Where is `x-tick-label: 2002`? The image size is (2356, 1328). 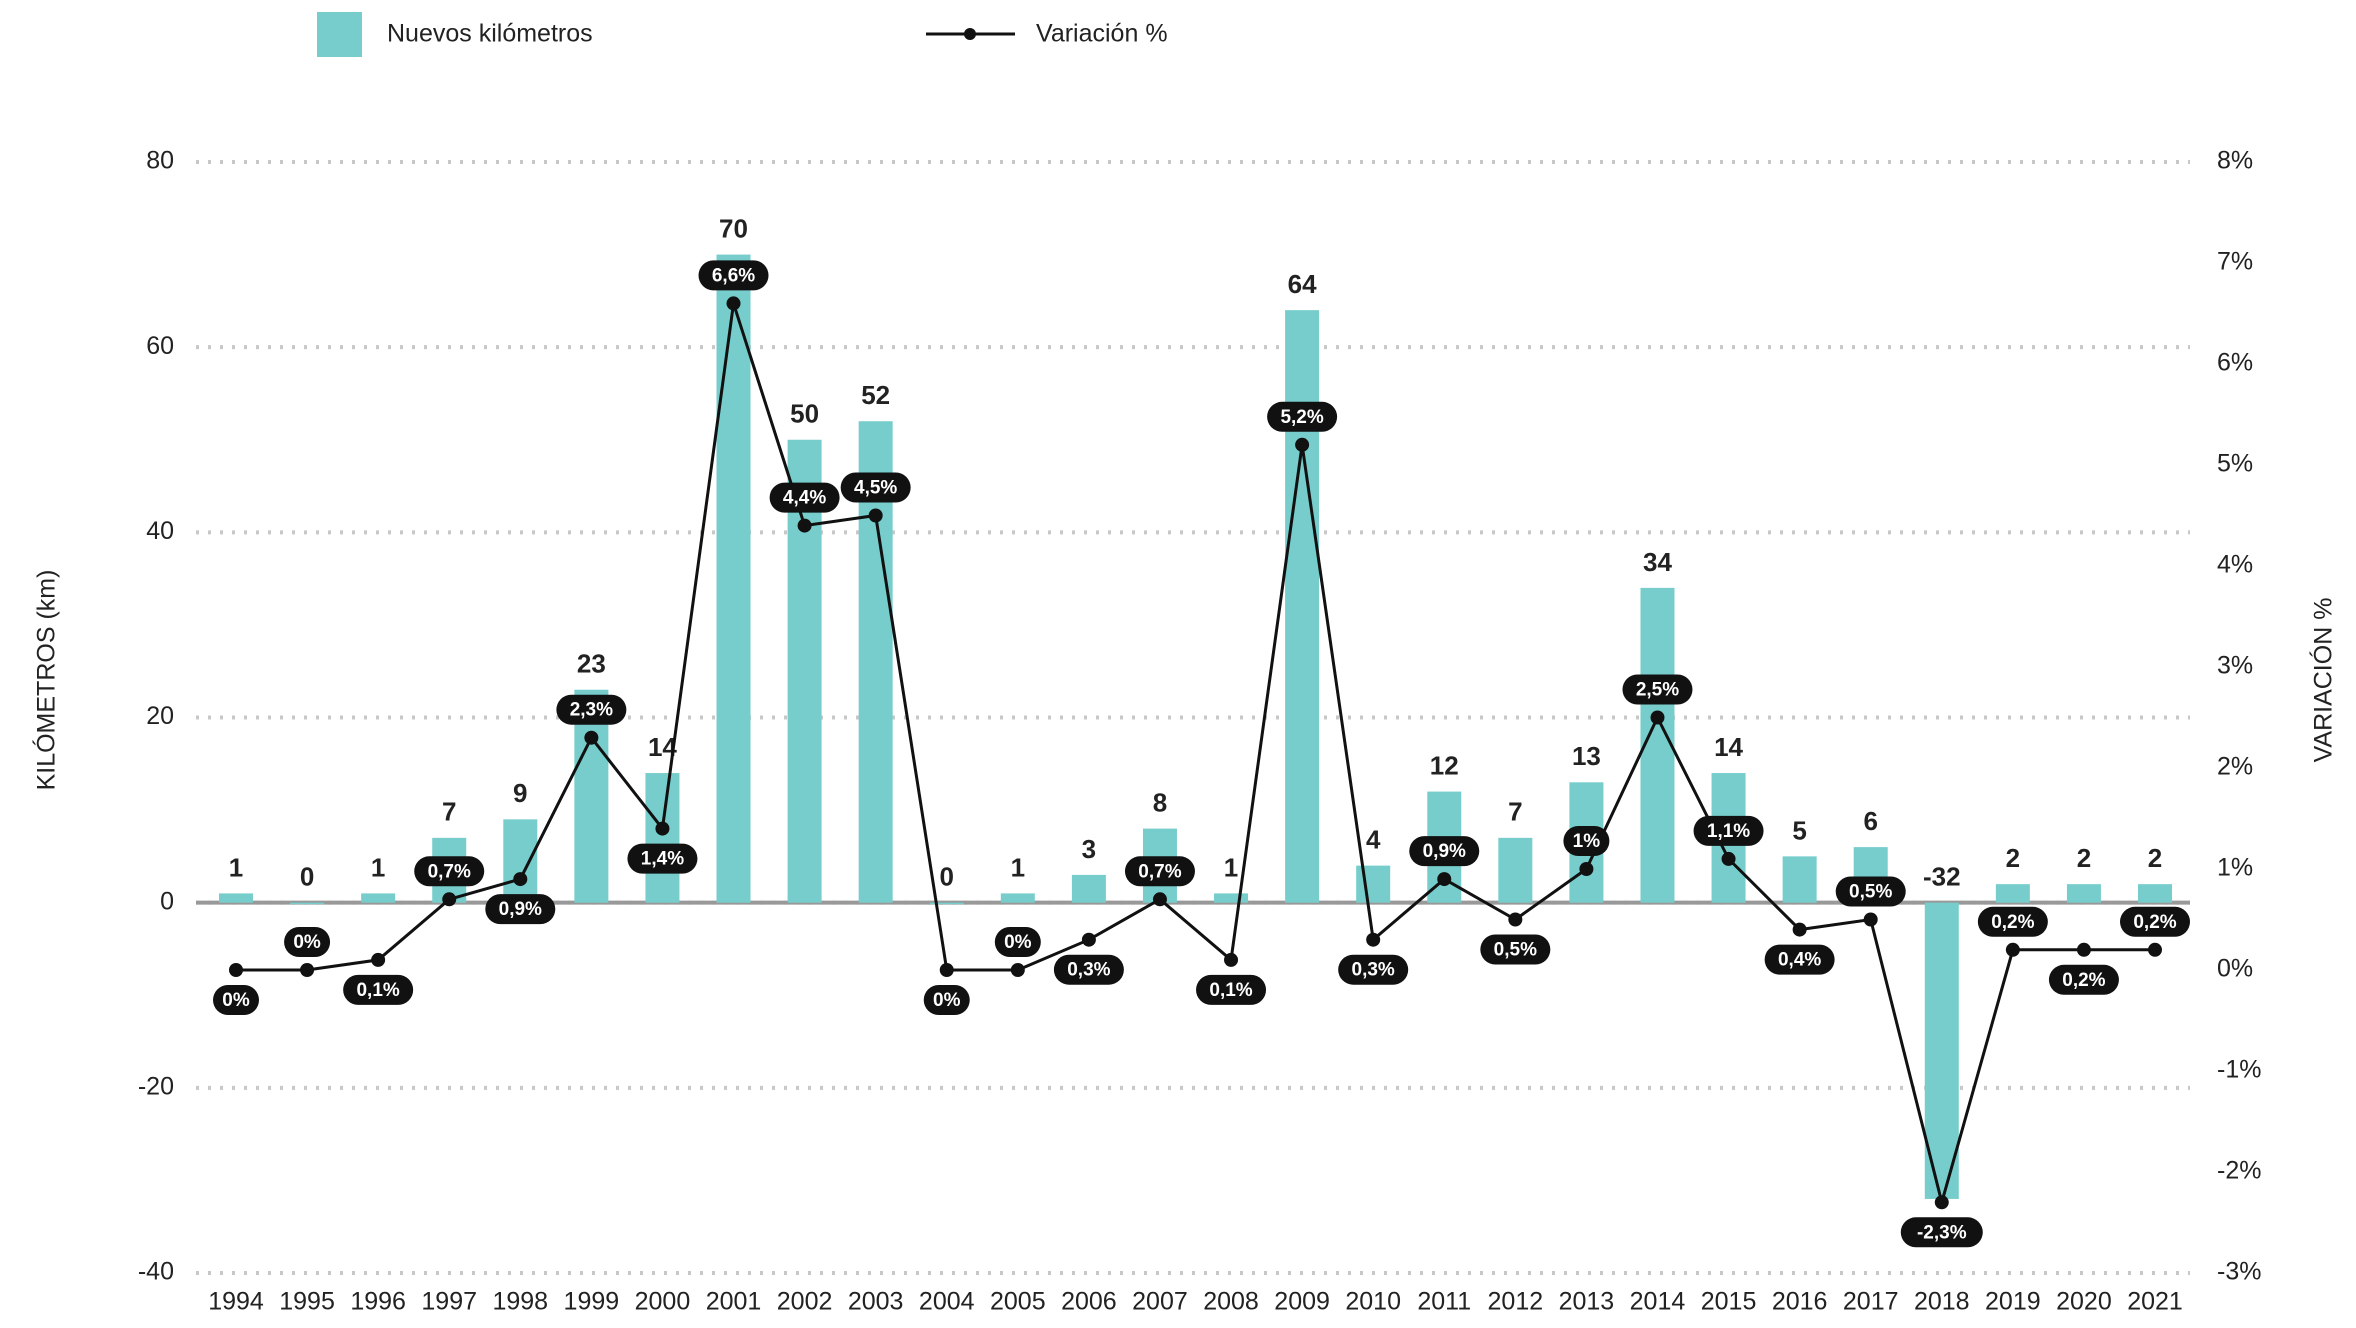 x-tick-label: 2002 is located at coordinates (805, 1302).